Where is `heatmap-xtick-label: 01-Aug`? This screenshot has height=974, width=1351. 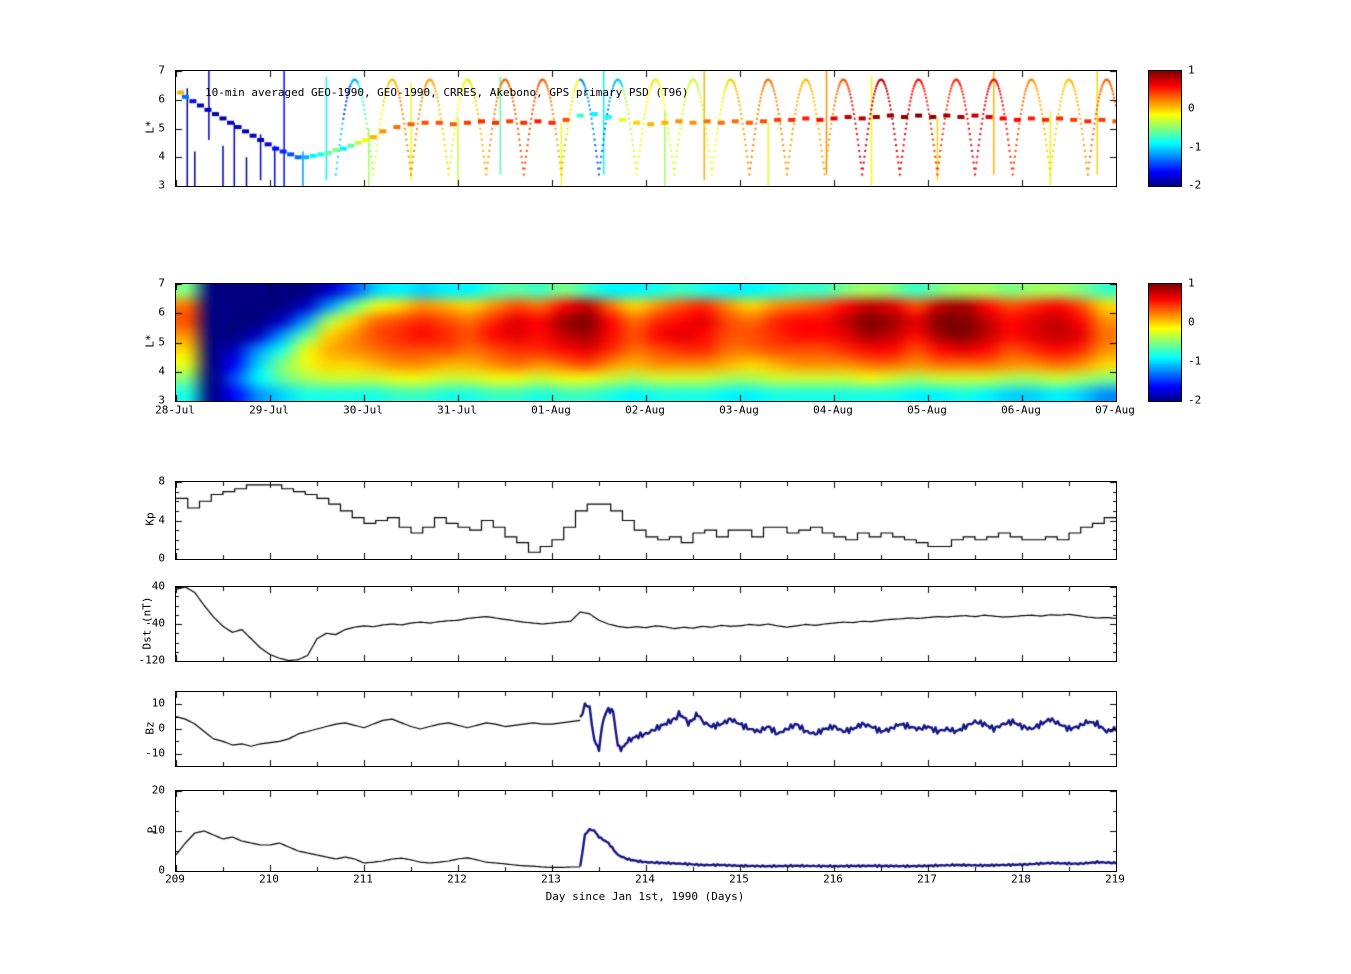 heatmap-xtick-label: 01-Aug is located at coordinates (551, 410).